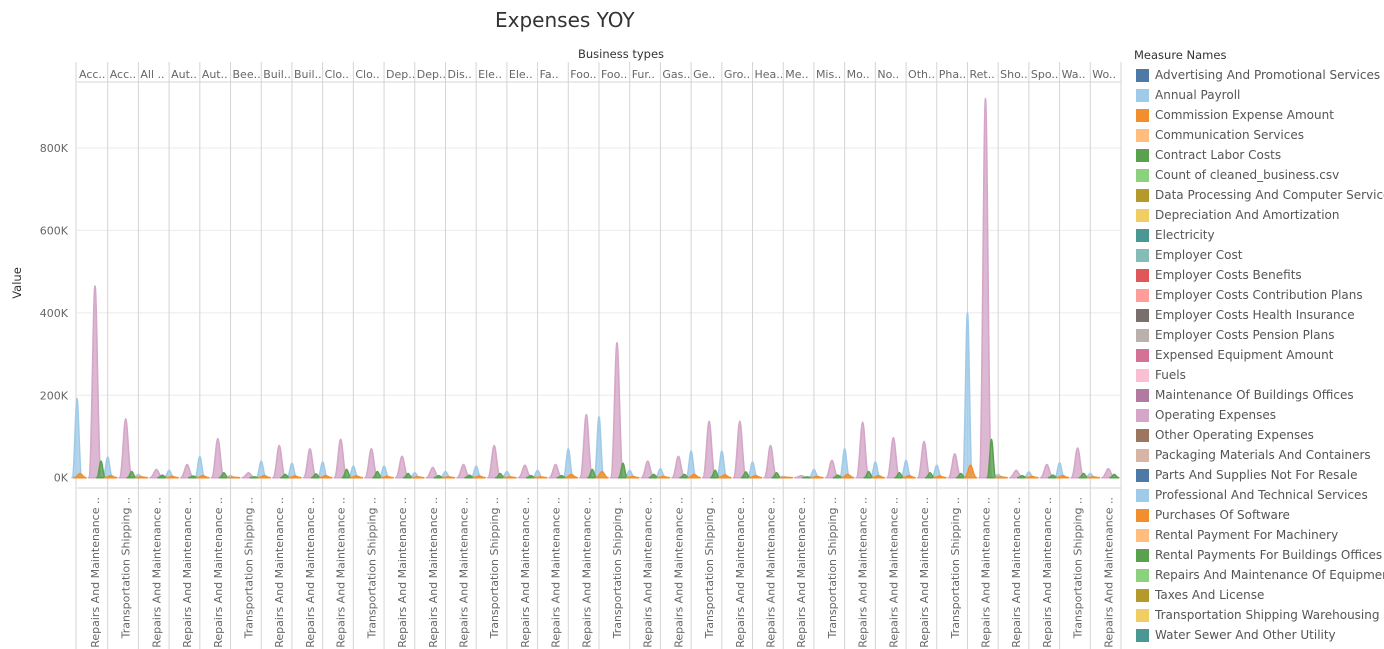 Image resolution: width=1384 pixels, height=649 pixels. I want to click on legend-item: Rental Payment For Machinery, so click(1259, 535).